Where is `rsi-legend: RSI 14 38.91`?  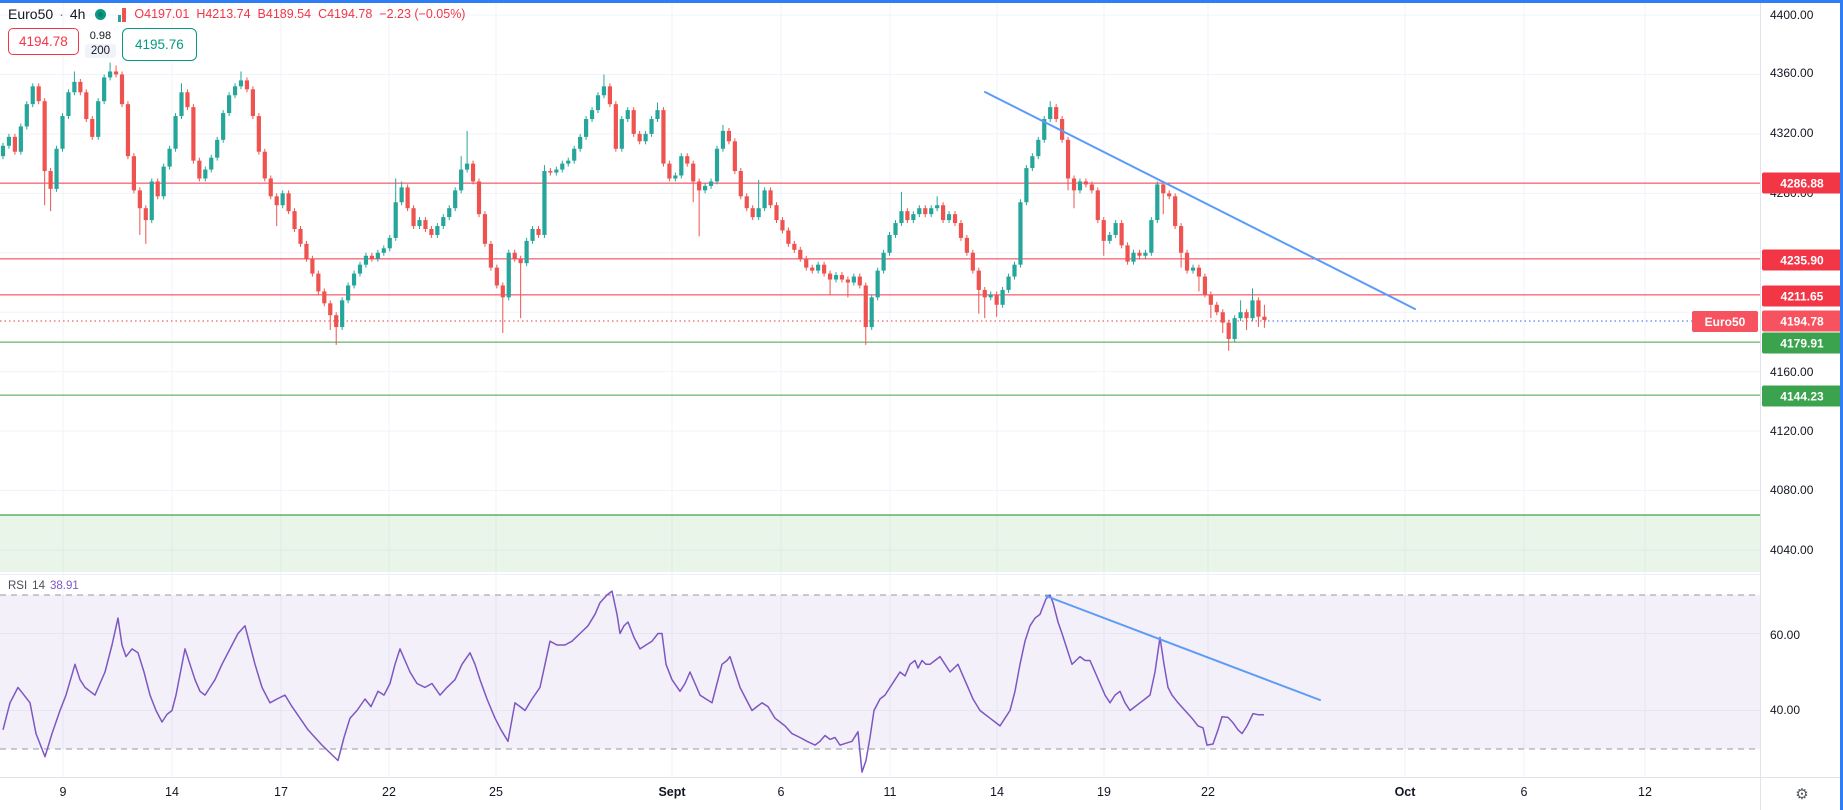
rsi-legend: RSI 14 38.91 is located at coordinates (43, 586).